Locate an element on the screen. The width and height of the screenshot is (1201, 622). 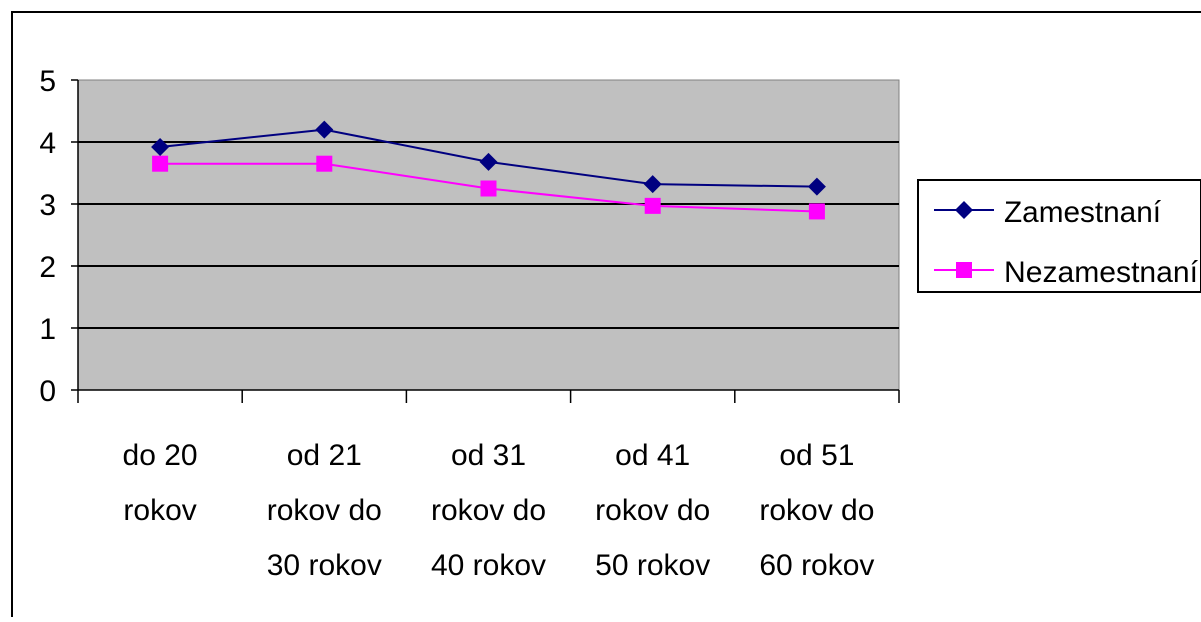
x-tick-label: od 41 rokov do 50 rokov is located at coordinates (652, 510).